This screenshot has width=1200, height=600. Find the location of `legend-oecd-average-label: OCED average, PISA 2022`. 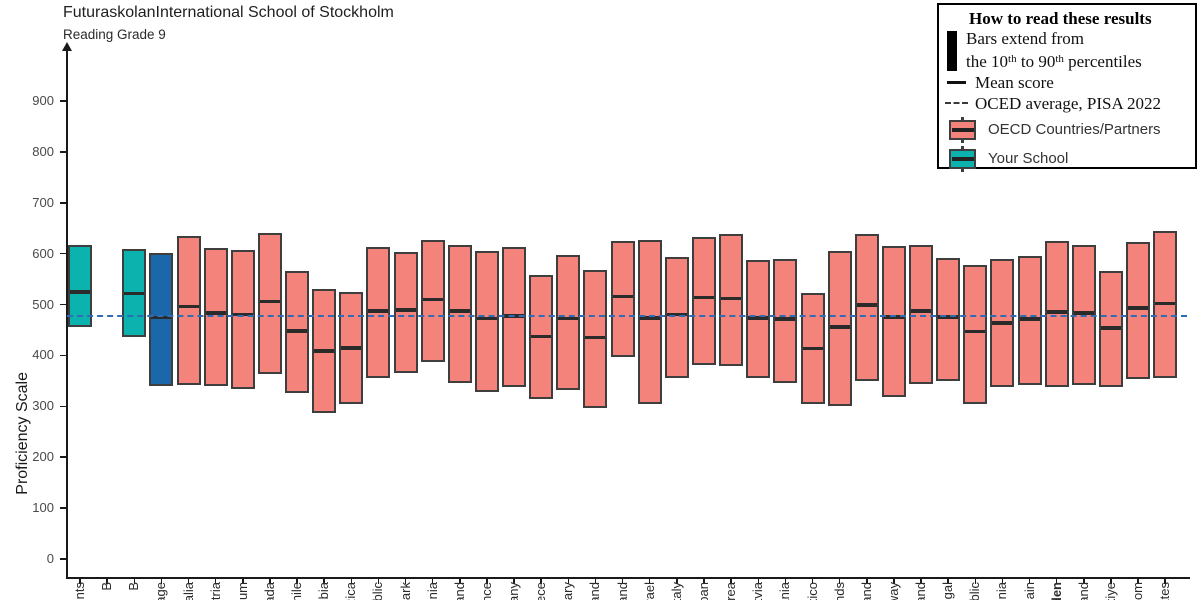

legend-oecd-average-label: OCED average, PISA 2022 is located at coordinates (1068, 103).